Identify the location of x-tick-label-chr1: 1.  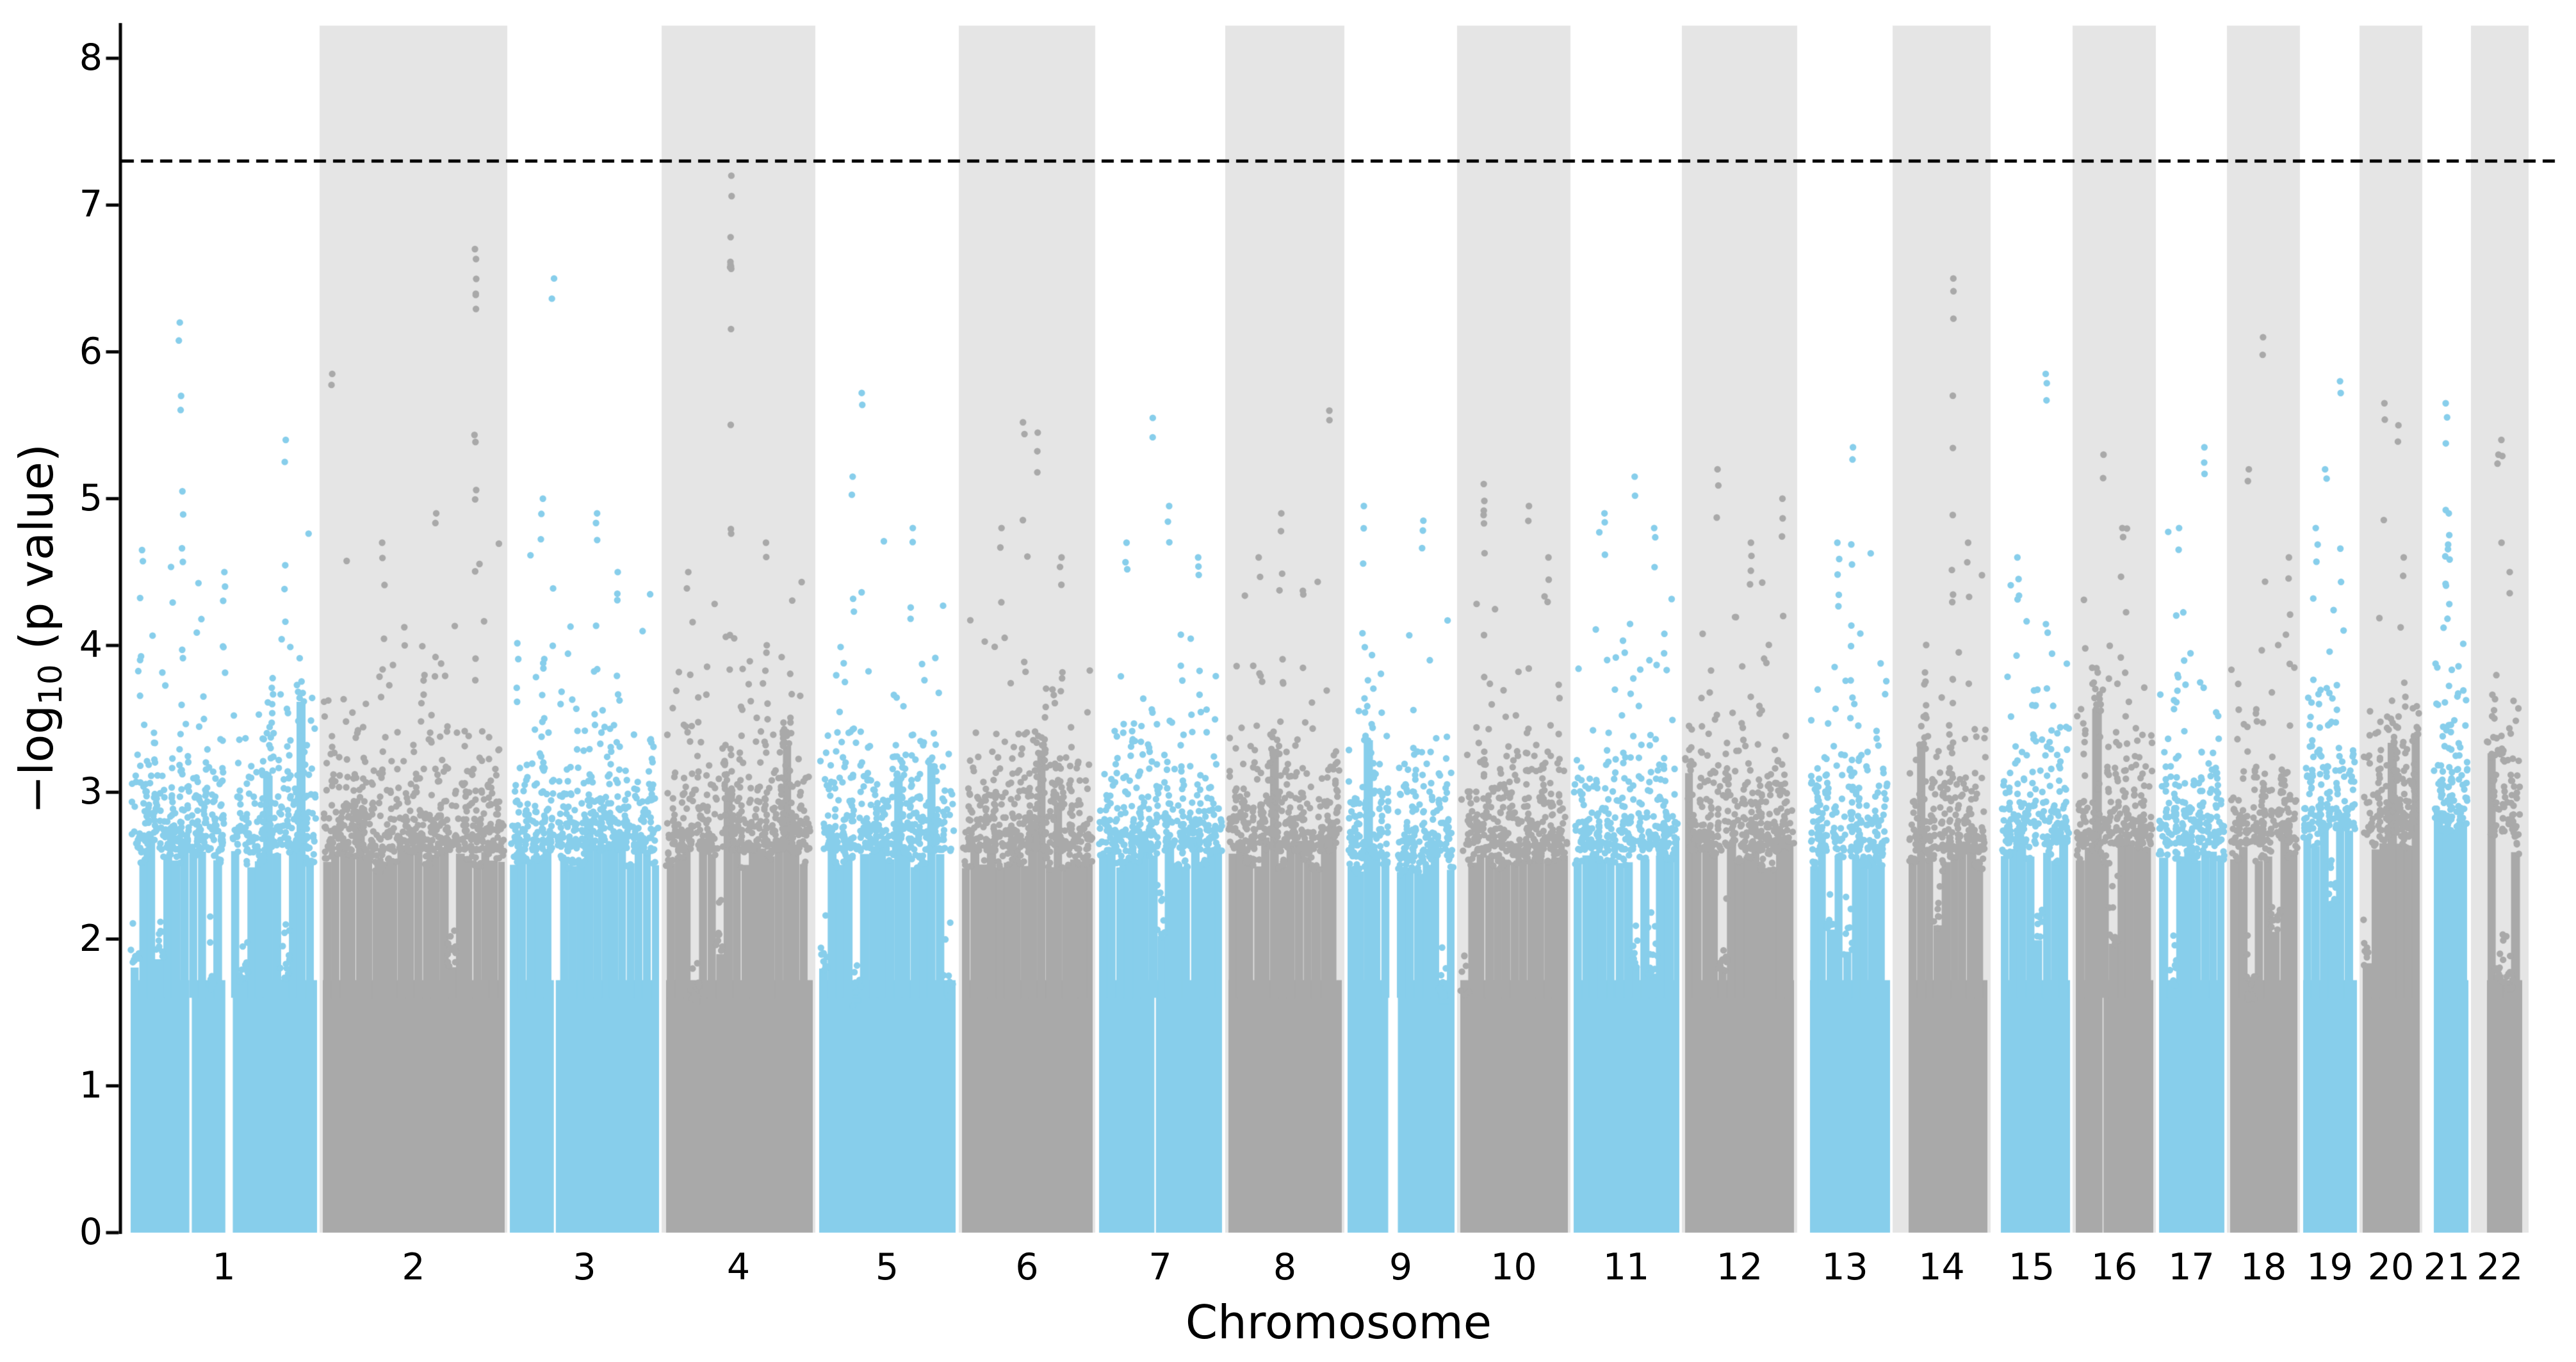
(224, 1267).